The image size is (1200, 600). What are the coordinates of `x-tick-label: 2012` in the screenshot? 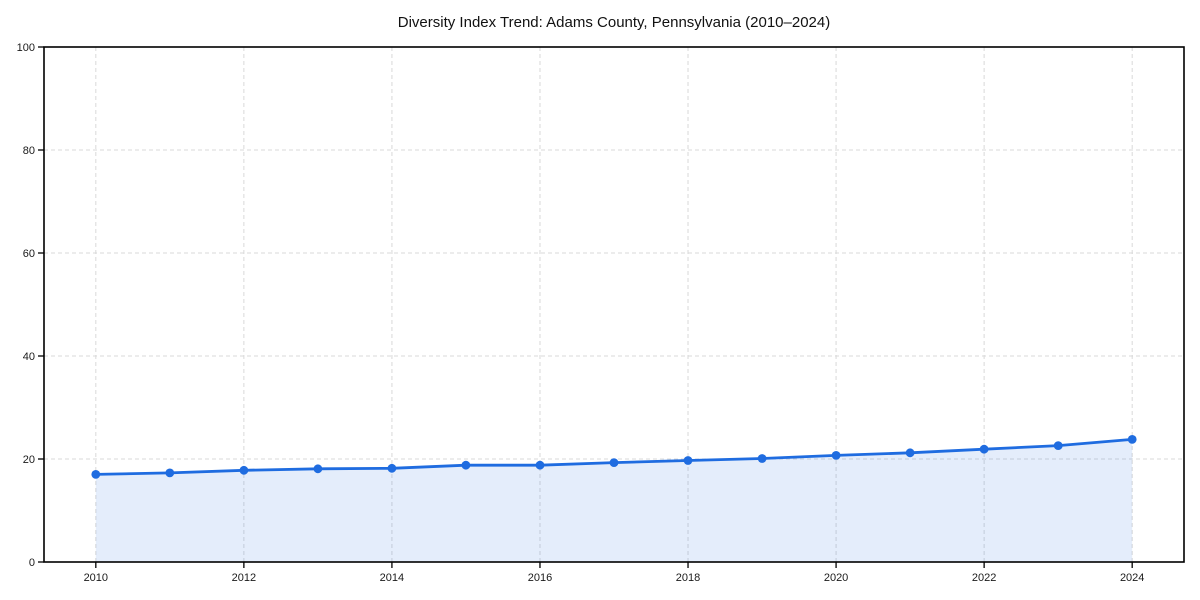 It's located at (244, 578).